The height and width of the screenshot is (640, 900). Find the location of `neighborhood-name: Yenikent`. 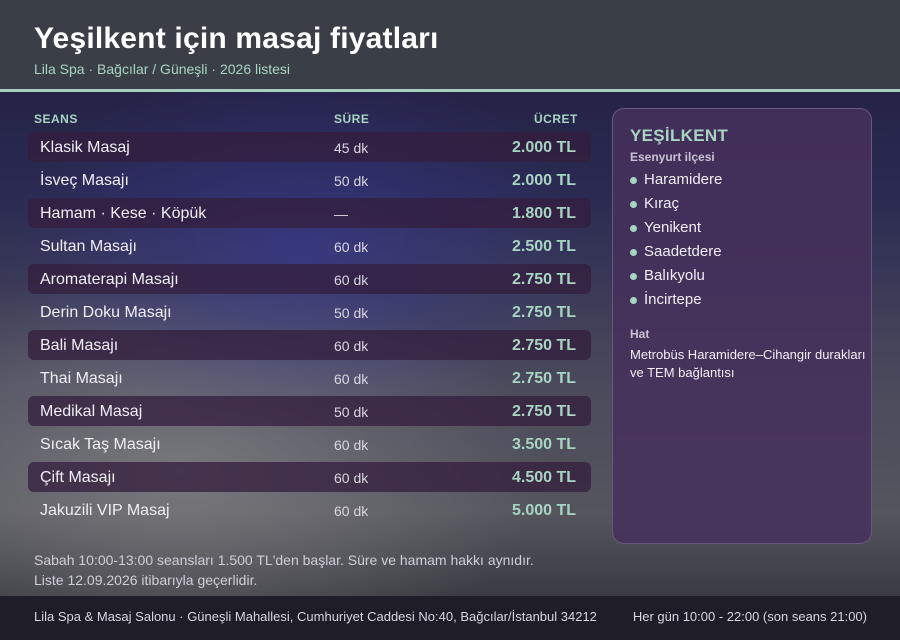

neighborhood-name: Yenikent is located at coordinates (672, 227).